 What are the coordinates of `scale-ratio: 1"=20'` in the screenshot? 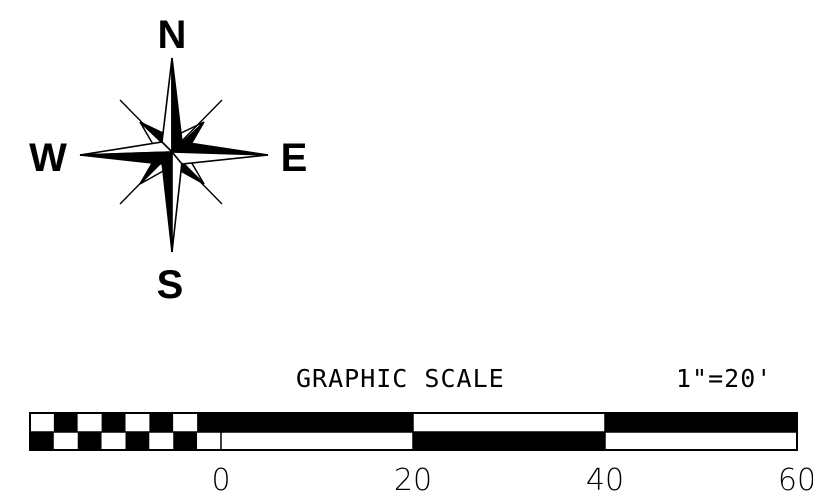 It's located at (724, 378).